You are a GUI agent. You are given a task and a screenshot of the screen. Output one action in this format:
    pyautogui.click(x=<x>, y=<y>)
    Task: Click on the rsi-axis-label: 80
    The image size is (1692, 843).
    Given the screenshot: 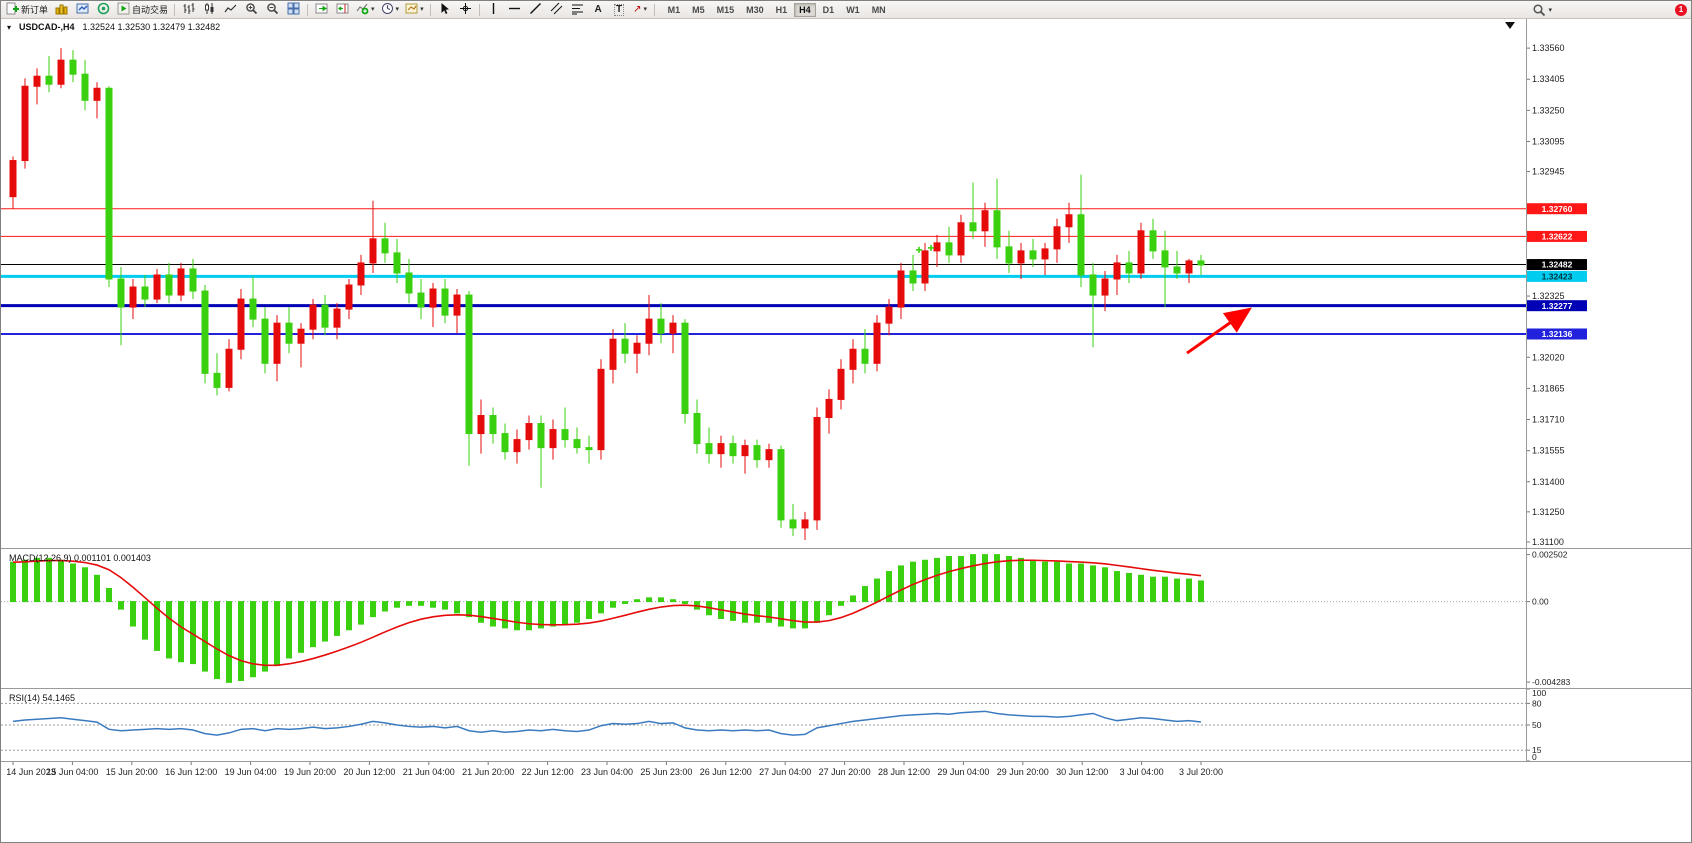 What is the action you would take?
    pyautogui.click(x=1537, y=703)
    